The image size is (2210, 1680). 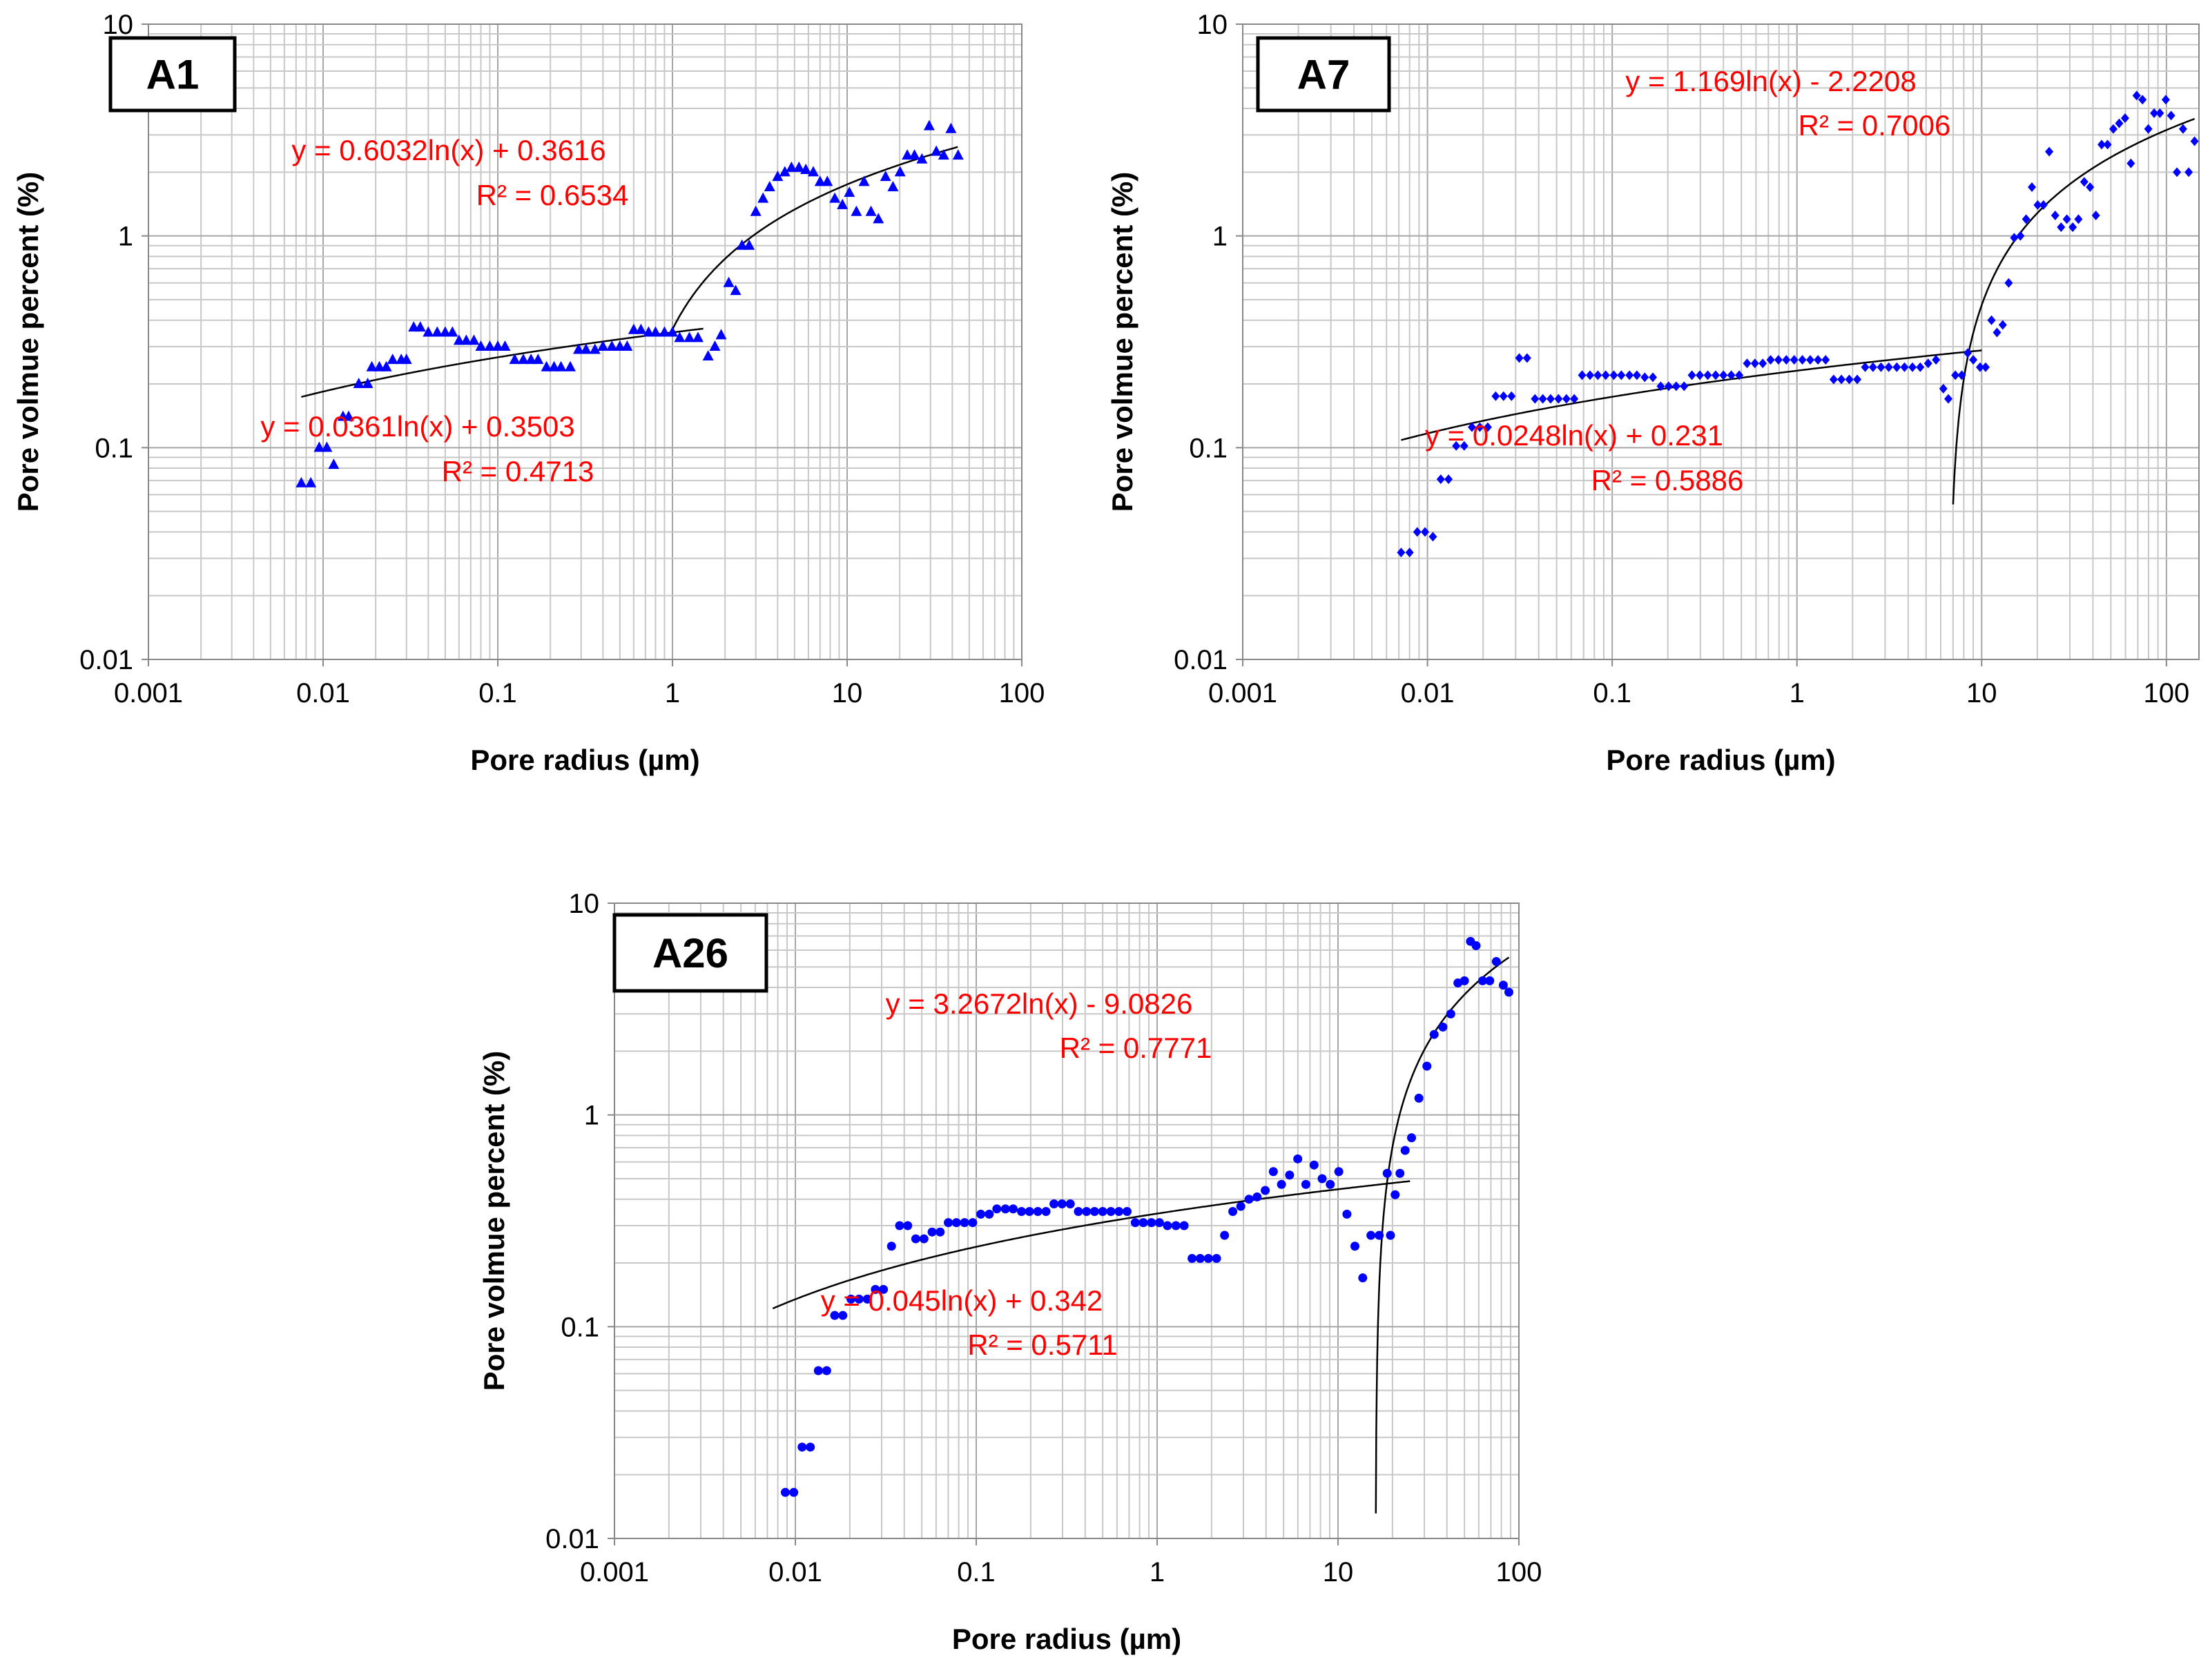 I want to click on y-tick-label: 0.1, so click(x=580, y=1327).